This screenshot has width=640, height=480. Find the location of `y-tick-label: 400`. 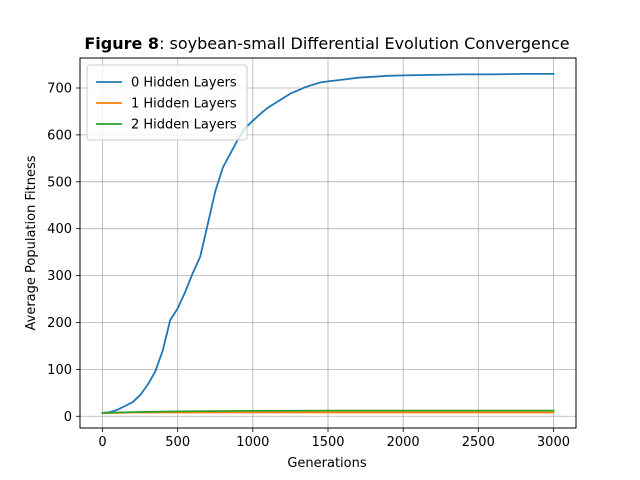

y-tick-label: 400 is located at coordinates (59, 229).